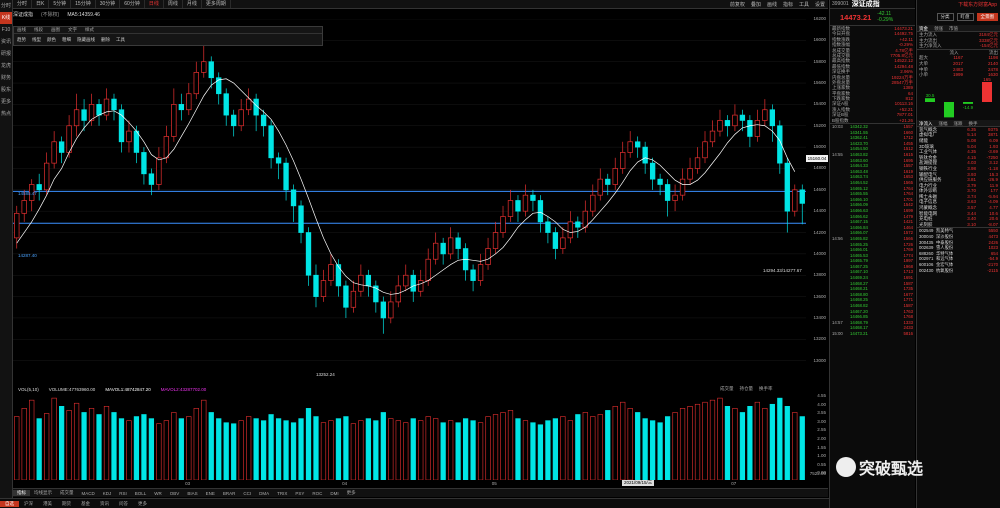 The width and height of the screenshot is (1000, 508). I want to click on bottom-tab-2: 港美, so click(47, 503).